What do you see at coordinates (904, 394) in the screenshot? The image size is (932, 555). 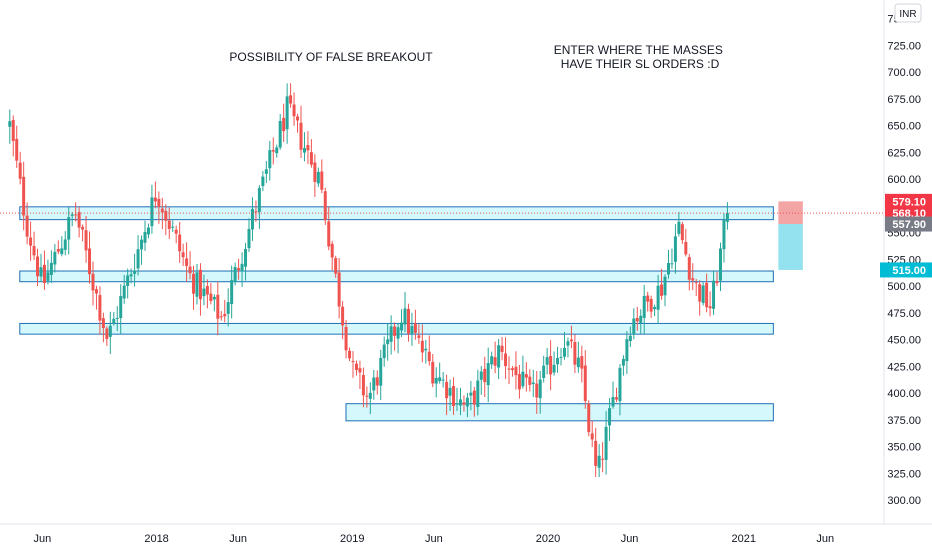 I see `y-tick-label: 400.00` at bounding box center [904, 394].